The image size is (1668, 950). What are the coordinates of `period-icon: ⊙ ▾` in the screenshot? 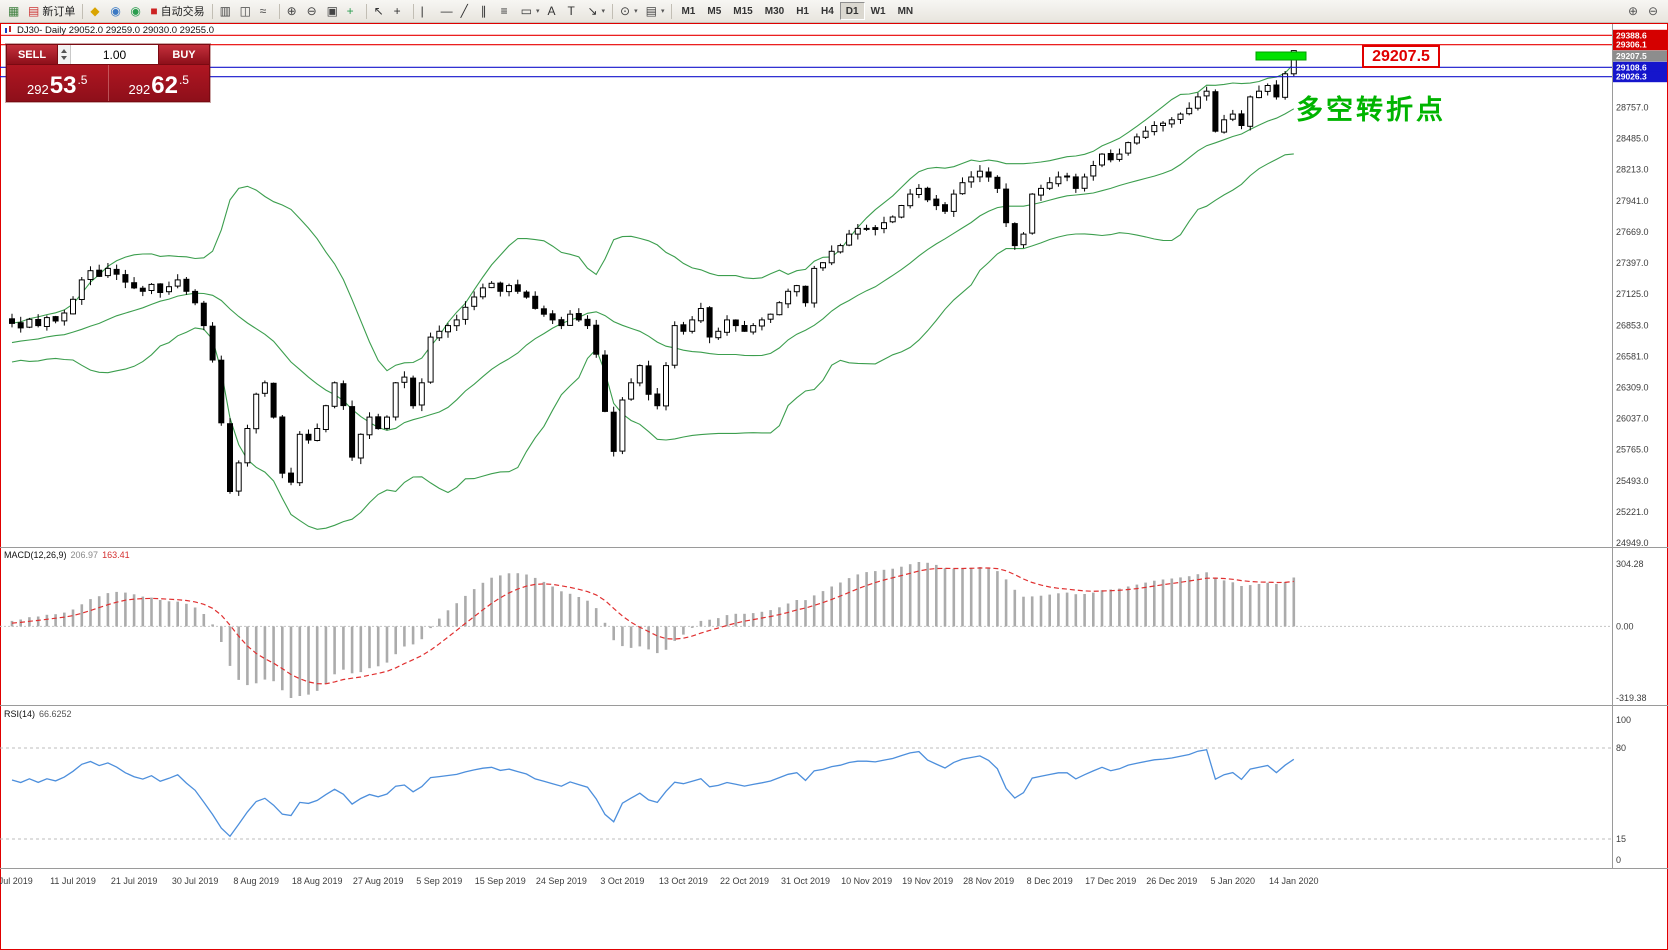 It's located at (629, 11).